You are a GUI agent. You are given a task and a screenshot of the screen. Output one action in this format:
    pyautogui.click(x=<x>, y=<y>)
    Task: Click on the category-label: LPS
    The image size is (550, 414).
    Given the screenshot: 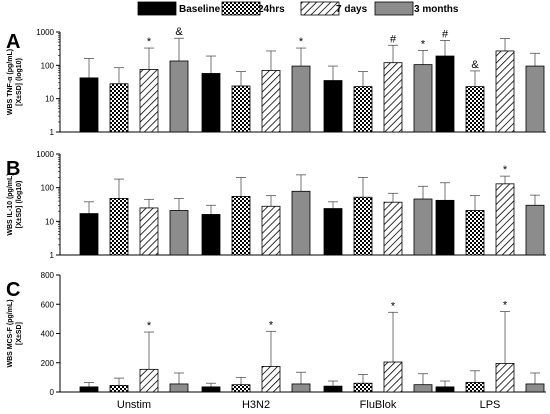 What is the action you would take?
    pyautogui.click(x=490, y=405)
    